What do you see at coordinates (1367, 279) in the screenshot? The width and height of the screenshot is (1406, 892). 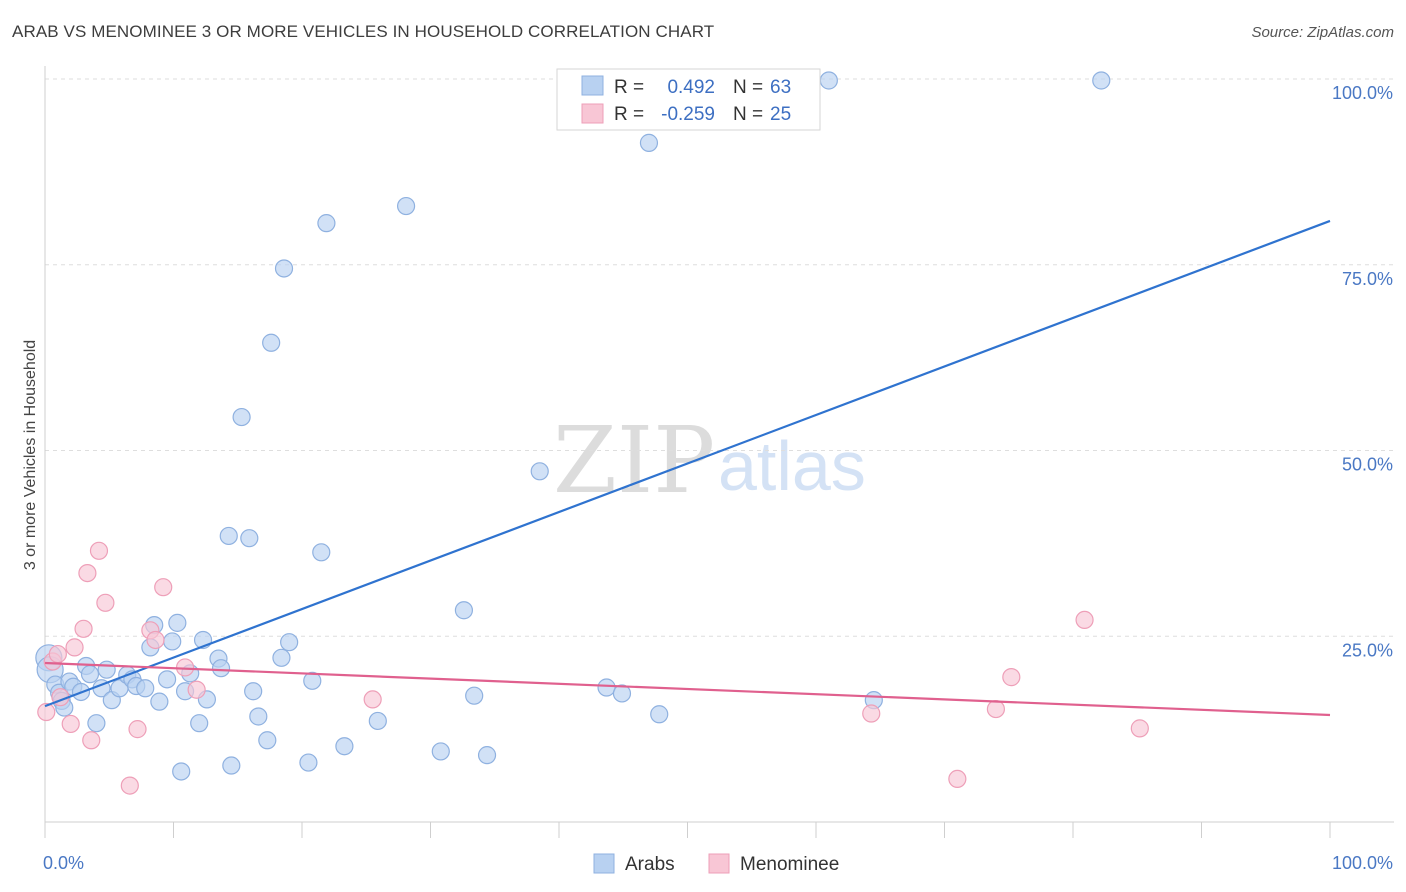 I see `y-tick-label-2: 75.0%` at bounding box center [1367, 279].